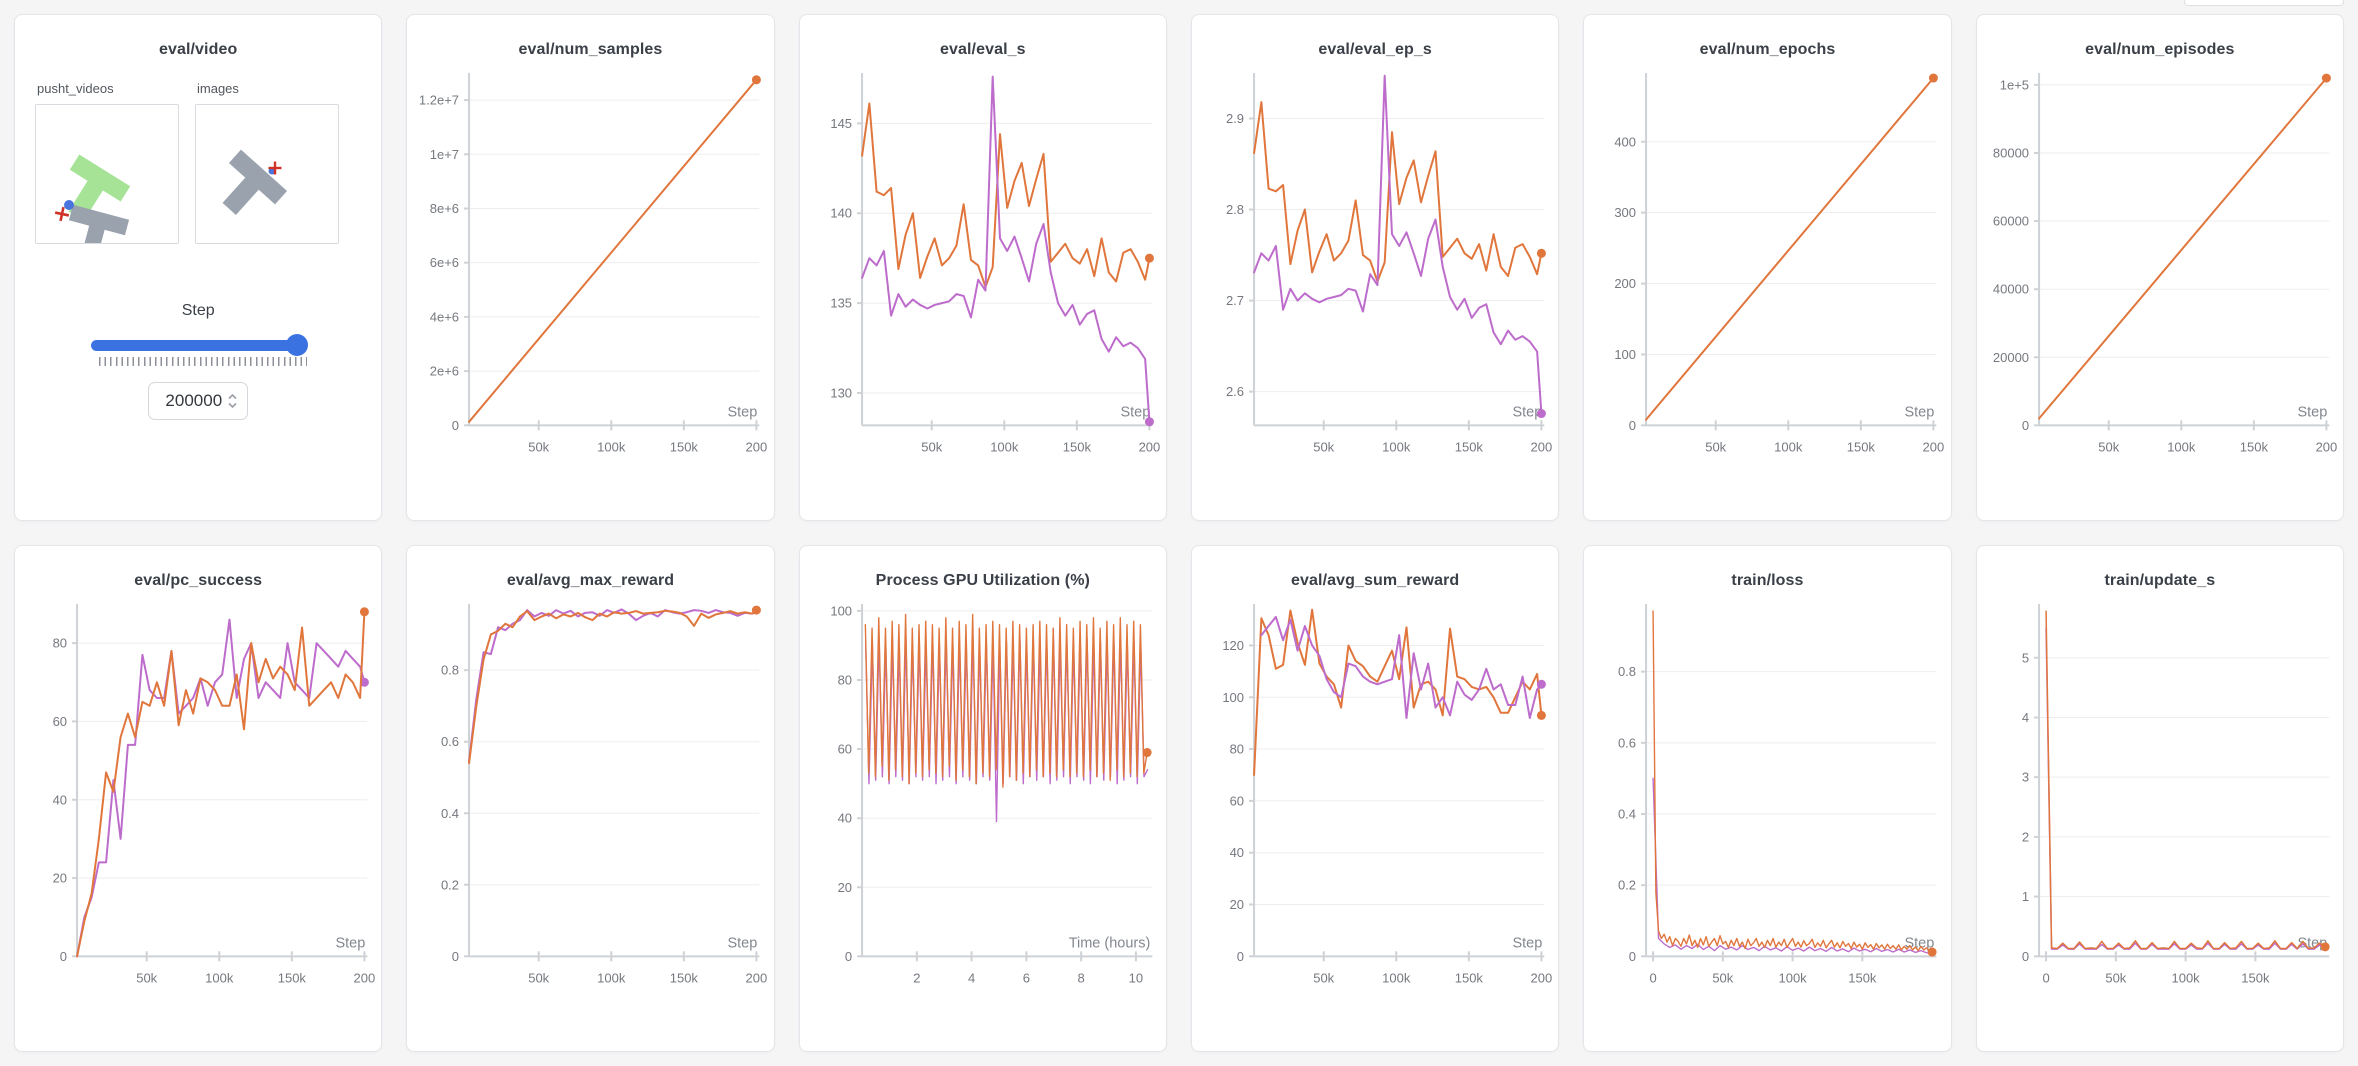  Describe the element at coordinates (2024, 717) in the screenshot. I see `svg-text: 4` at that location.